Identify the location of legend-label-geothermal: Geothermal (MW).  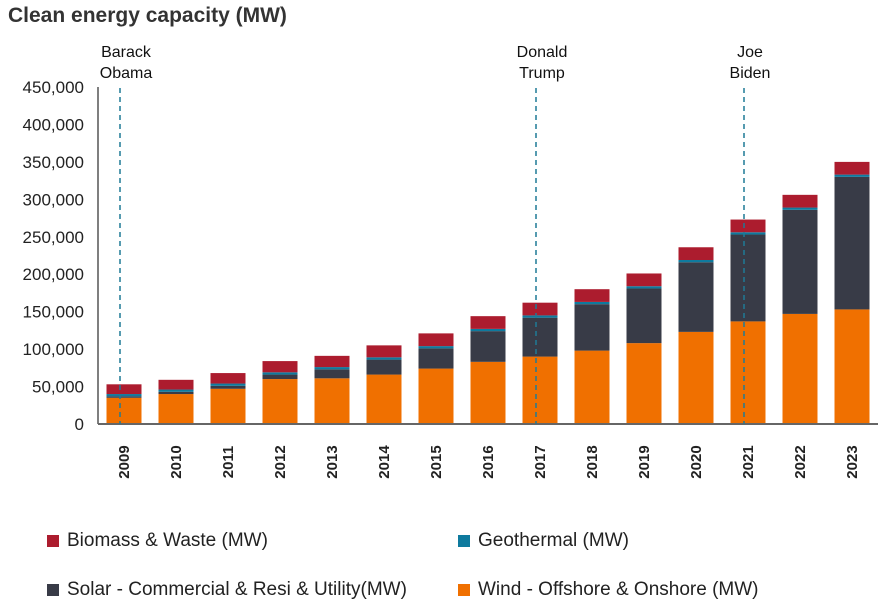
(553, 540).